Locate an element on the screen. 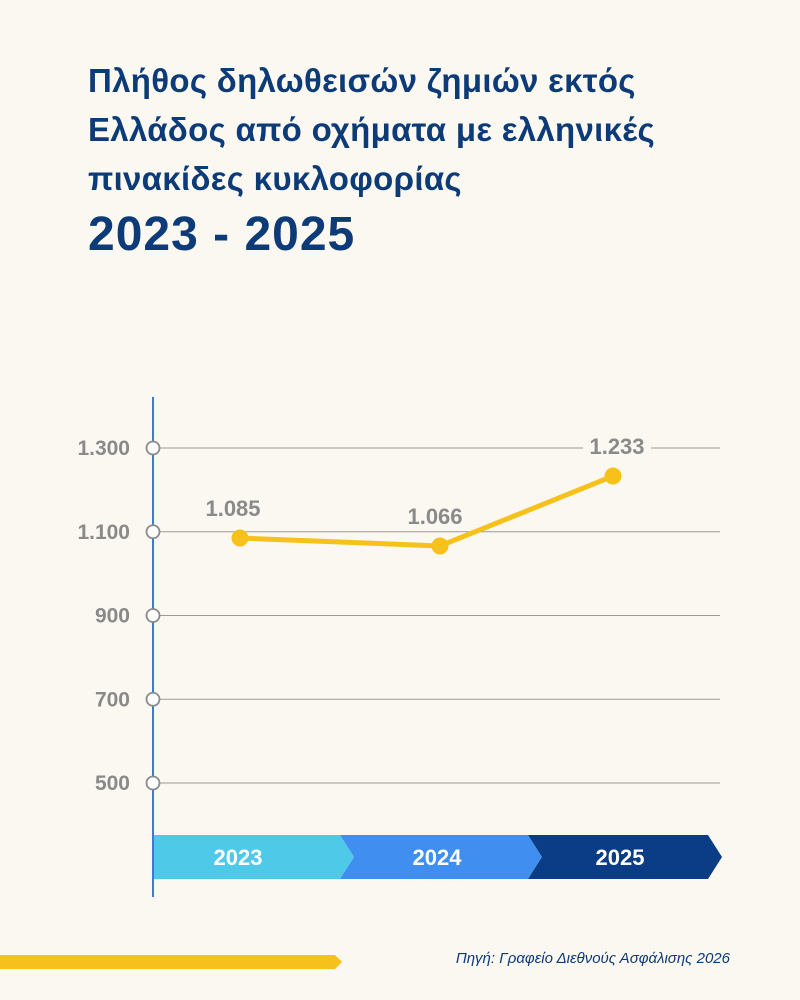 Image resolution: width=800 pixels, height=1000 pixels. y-tick-label: 700 is located at coordinates (112, 699).